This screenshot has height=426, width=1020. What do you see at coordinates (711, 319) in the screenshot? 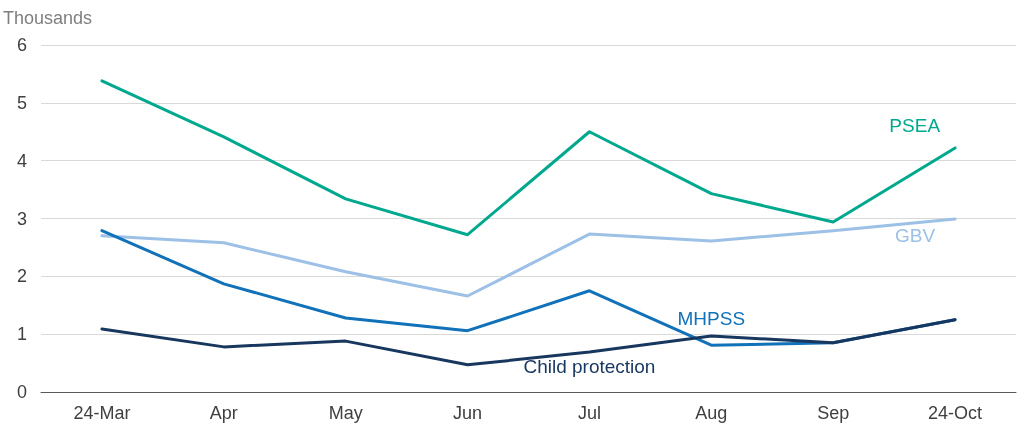
I see `series-label: MHPSS` at bounding box center [711, 319].